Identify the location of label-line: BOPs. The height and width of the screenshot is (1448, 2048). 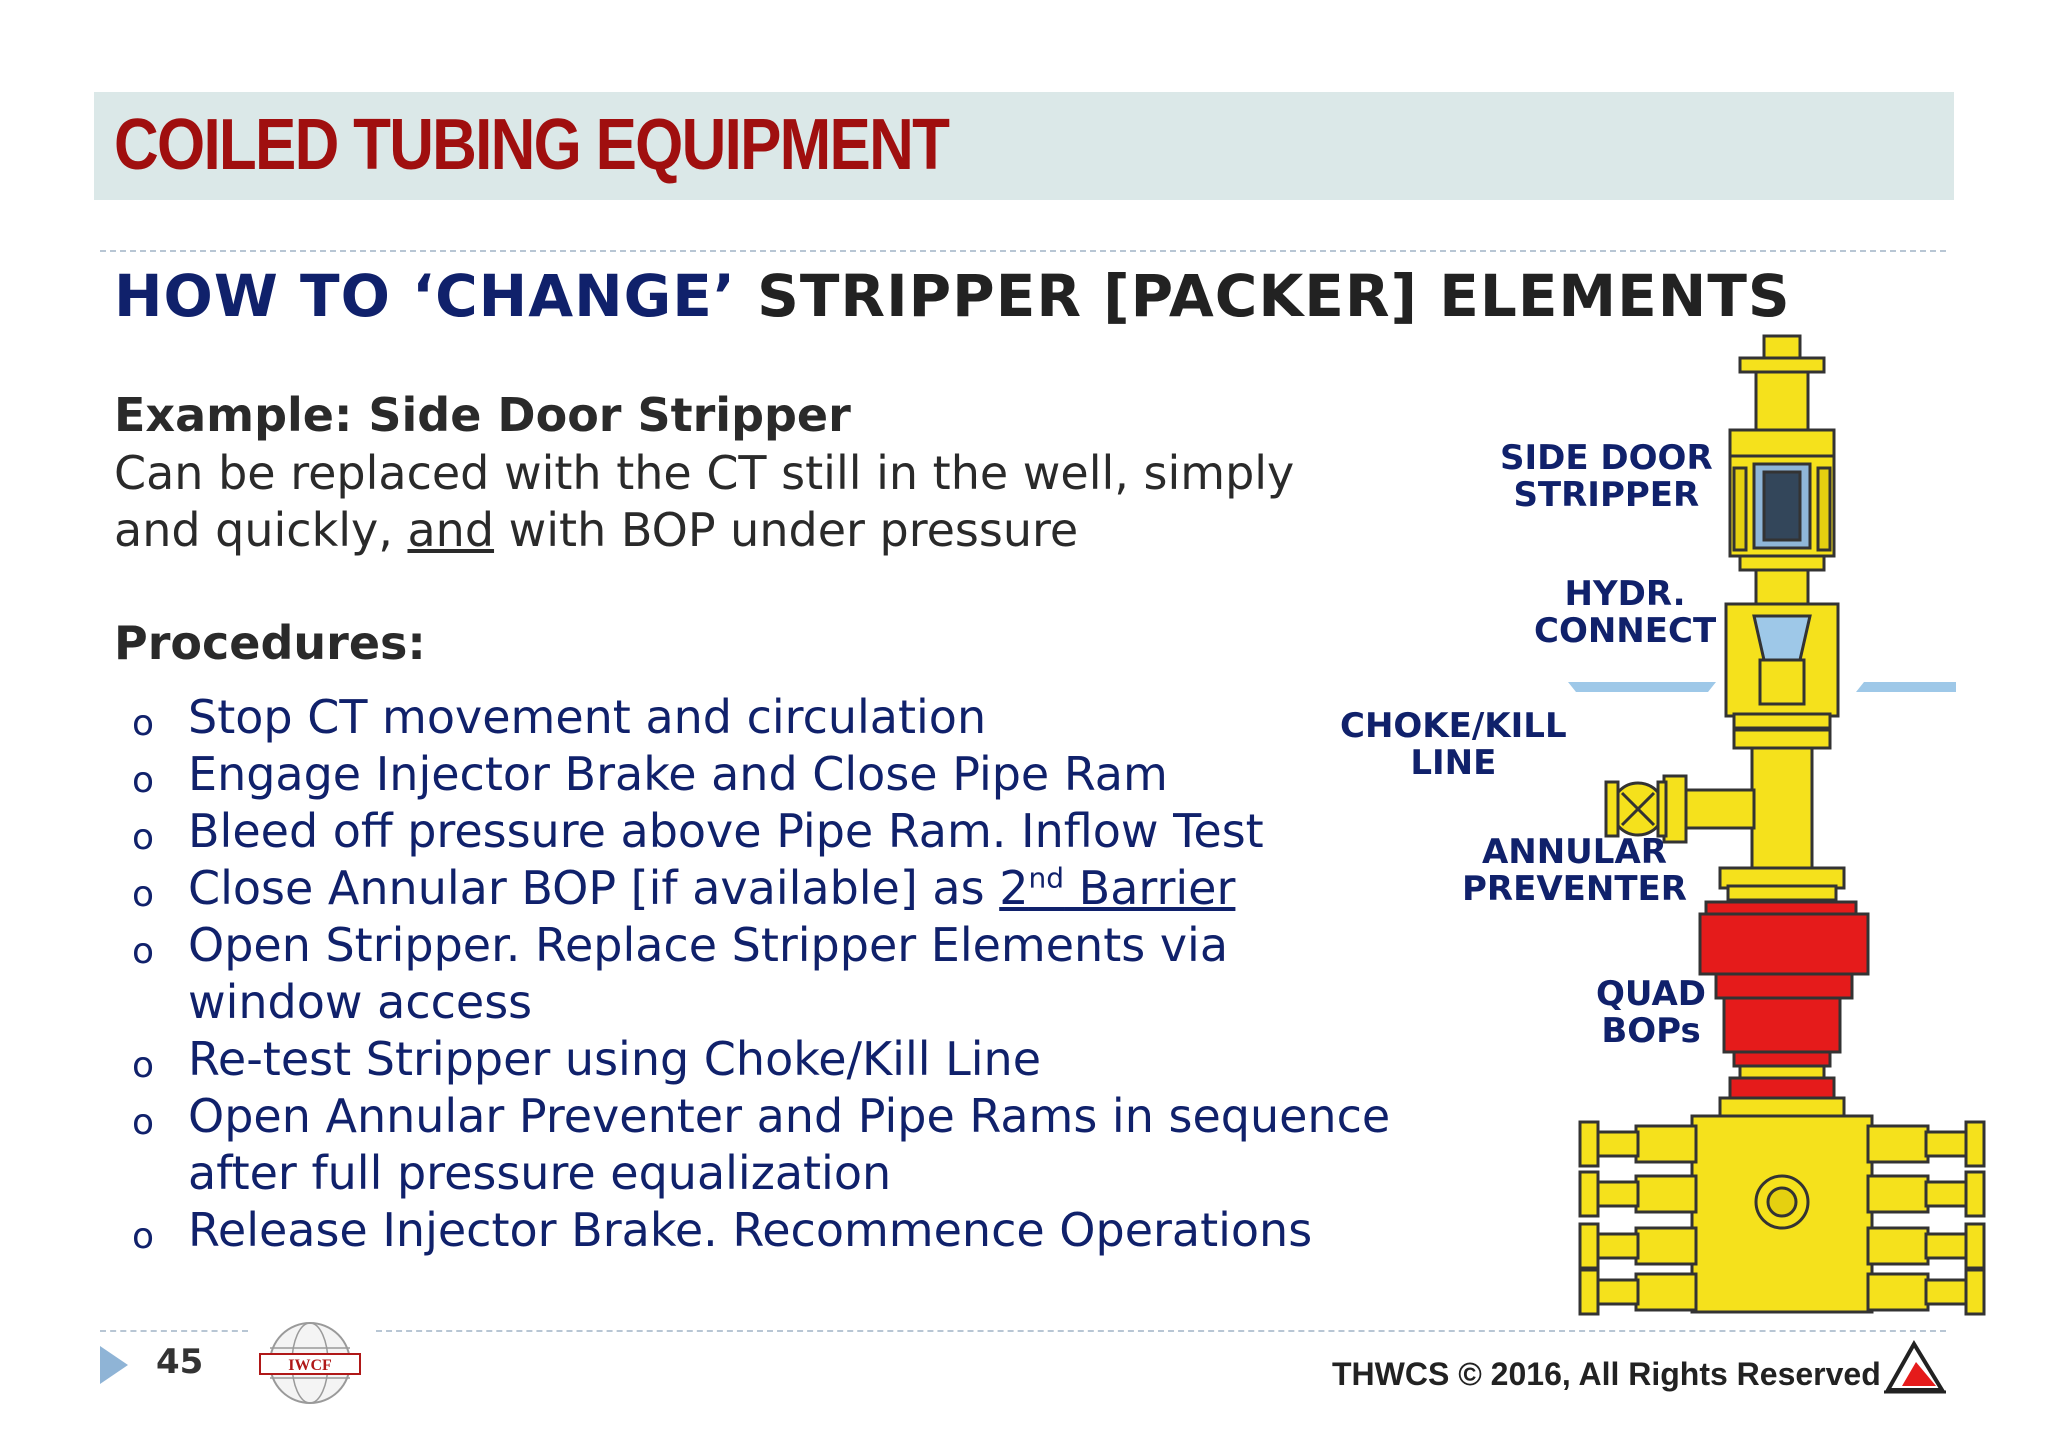
(1651, 1031).